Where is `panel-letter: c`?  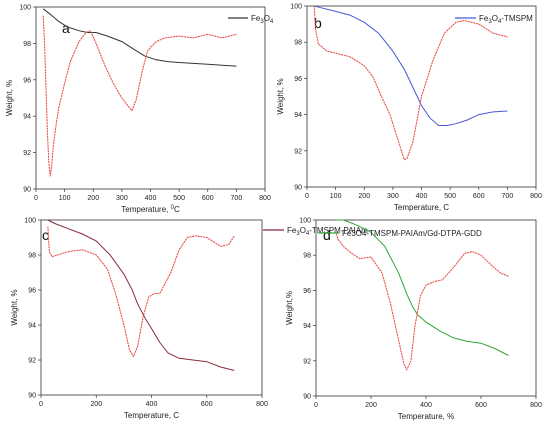 panel-letter: c is located at coordinates (45, 235).